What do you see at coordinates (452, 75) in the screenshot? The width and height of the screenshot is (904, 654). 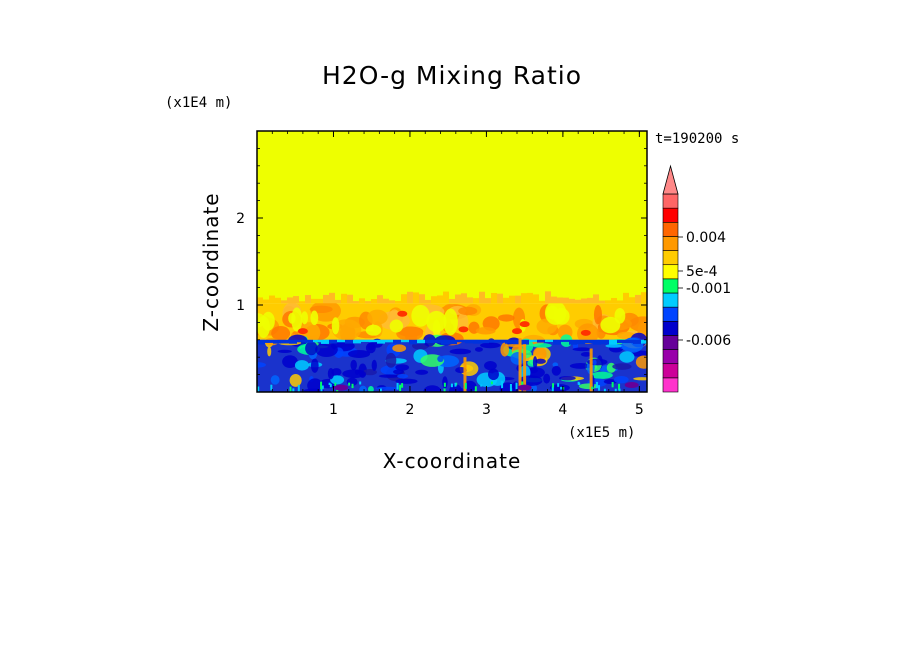 I see `chart-title: H2O-g Mixing Ratio` at bounding box center [452, 75].